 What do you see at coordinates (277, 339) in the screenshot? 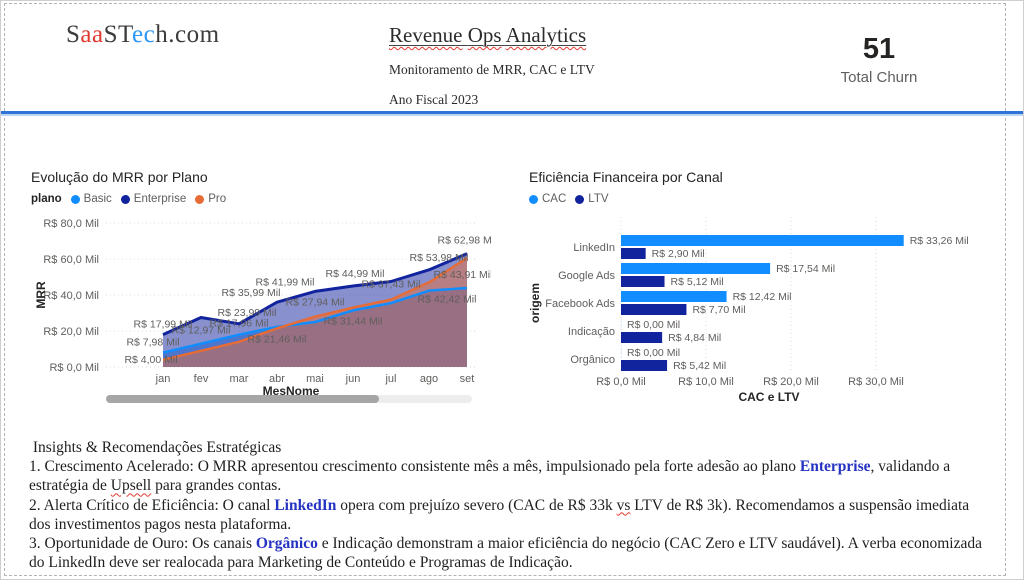
I see `data-label-pro-abr: R$ 21,46 Mil` at bounding box center [277, 339].